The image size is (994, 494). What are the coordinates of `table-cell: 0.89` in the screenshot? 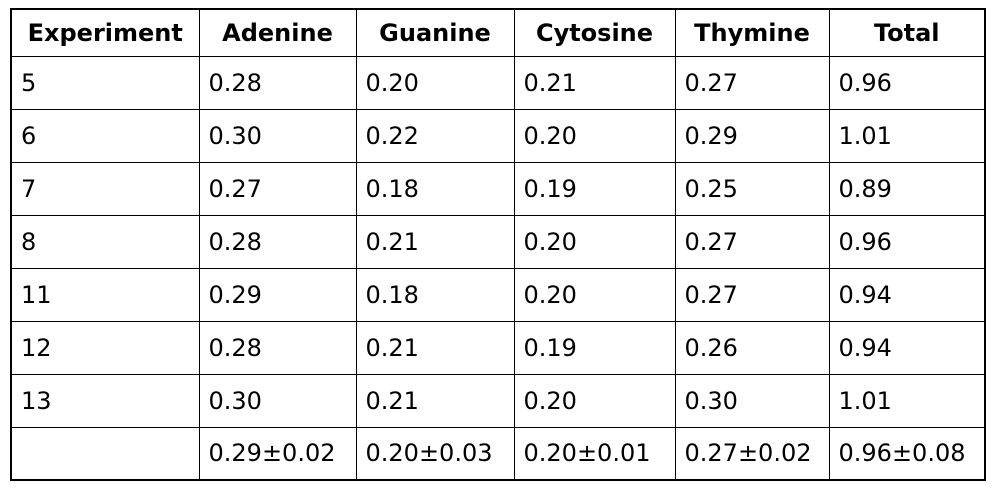 It's located at (907, 188).